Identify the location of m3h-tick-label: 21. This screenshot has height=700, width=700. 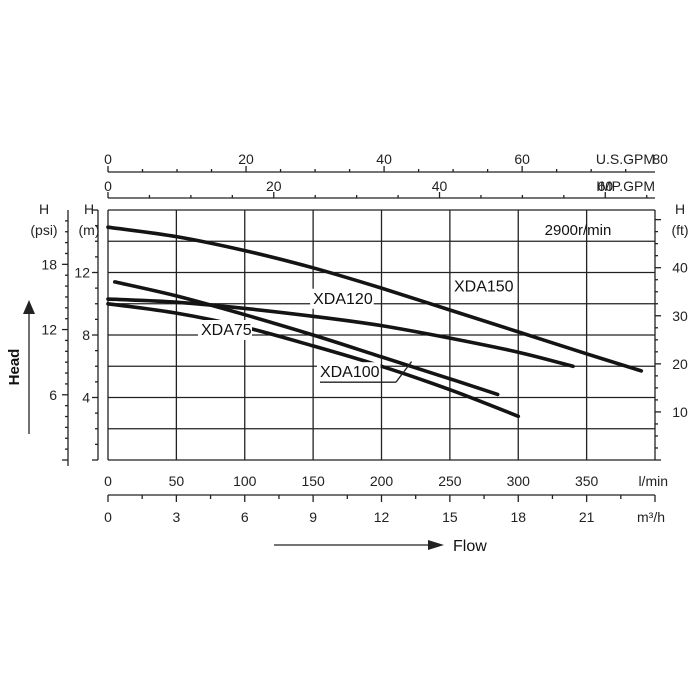
(587, 517).